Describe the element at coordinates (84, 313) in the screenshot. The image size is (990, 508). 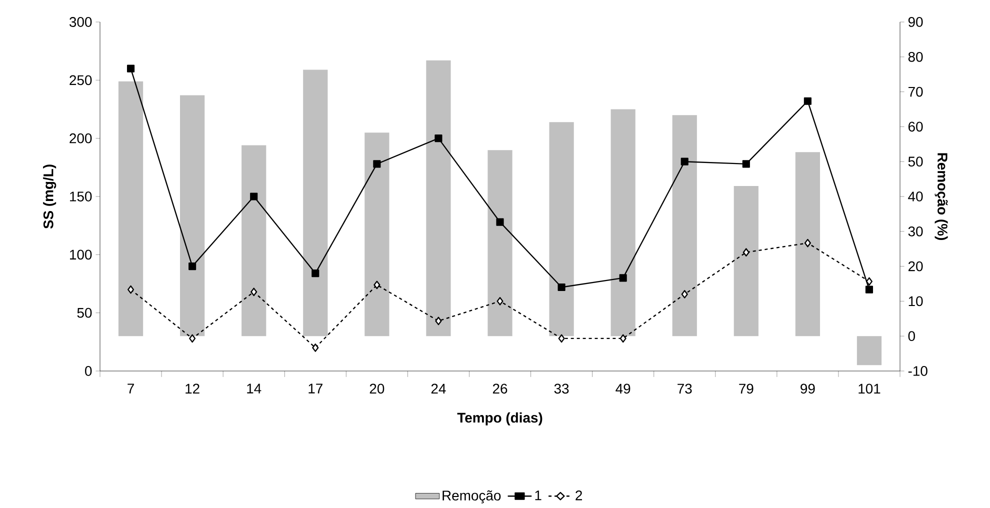
I see `y-tick-label: 50` at that location.